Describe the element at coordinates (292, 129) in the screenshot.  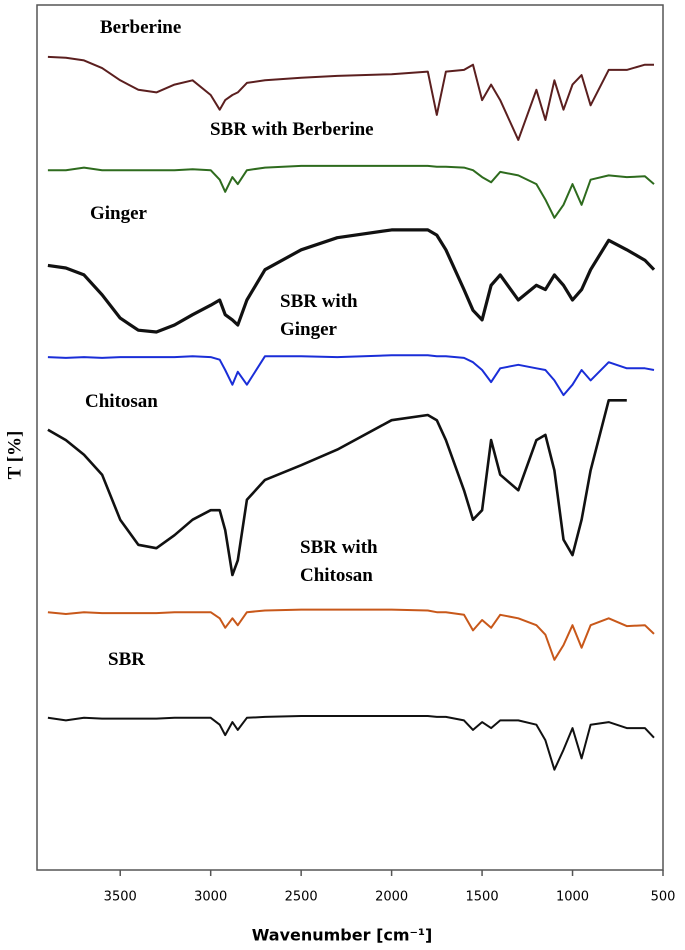
I see `series-label: SBR with Berberine` at that location.